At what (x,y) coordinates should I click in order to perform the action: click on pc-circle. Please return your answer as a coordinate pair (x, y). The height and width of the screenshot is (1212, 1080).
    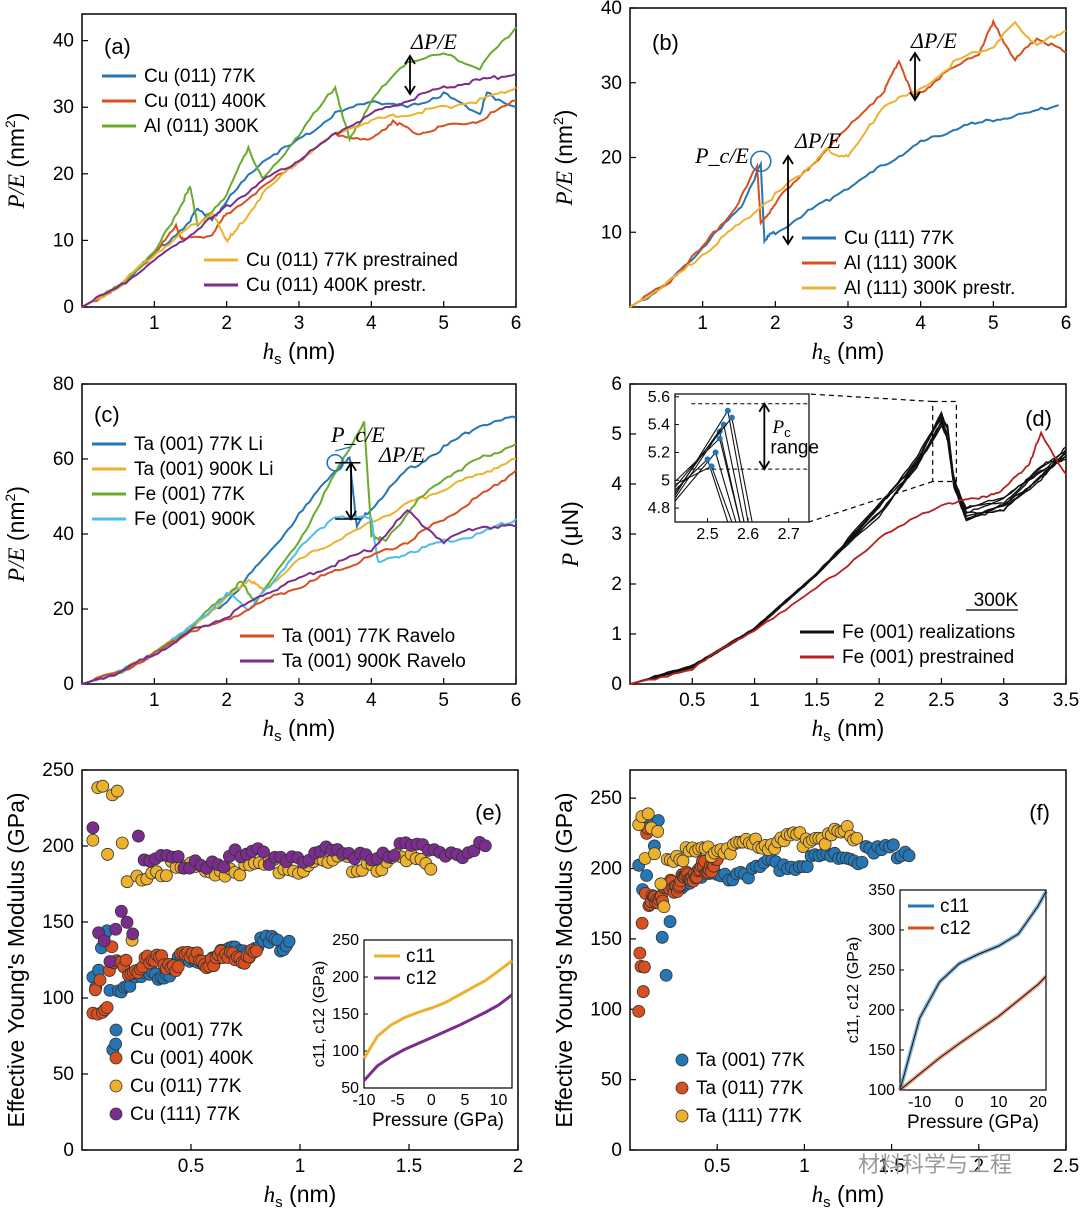
    Looking at the image, I should click on (760, 161).